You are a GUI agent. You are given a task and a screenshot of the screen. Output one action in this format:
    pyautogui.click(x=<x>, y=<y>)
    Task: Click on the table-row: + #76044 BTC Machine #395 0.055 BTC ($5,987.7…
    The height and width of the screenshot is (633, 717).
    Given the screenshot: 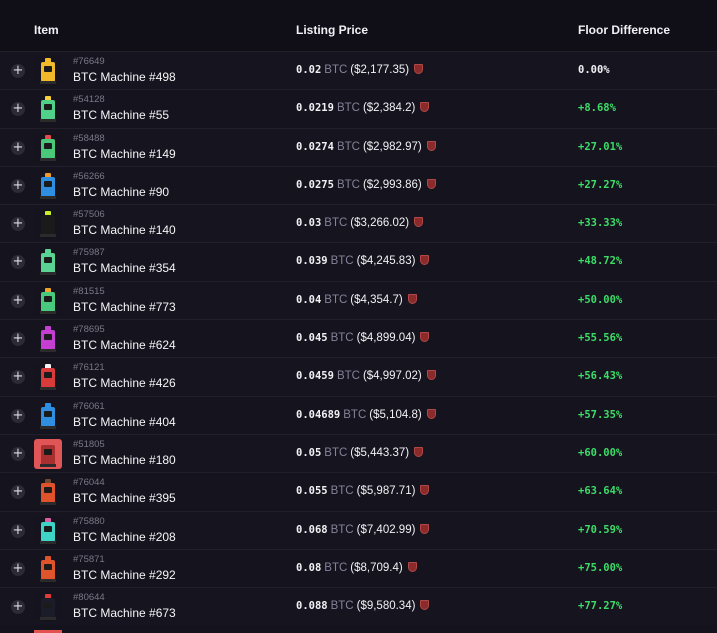 What is the action you would take?
    pyautogui.click(x=358, y=491)
    